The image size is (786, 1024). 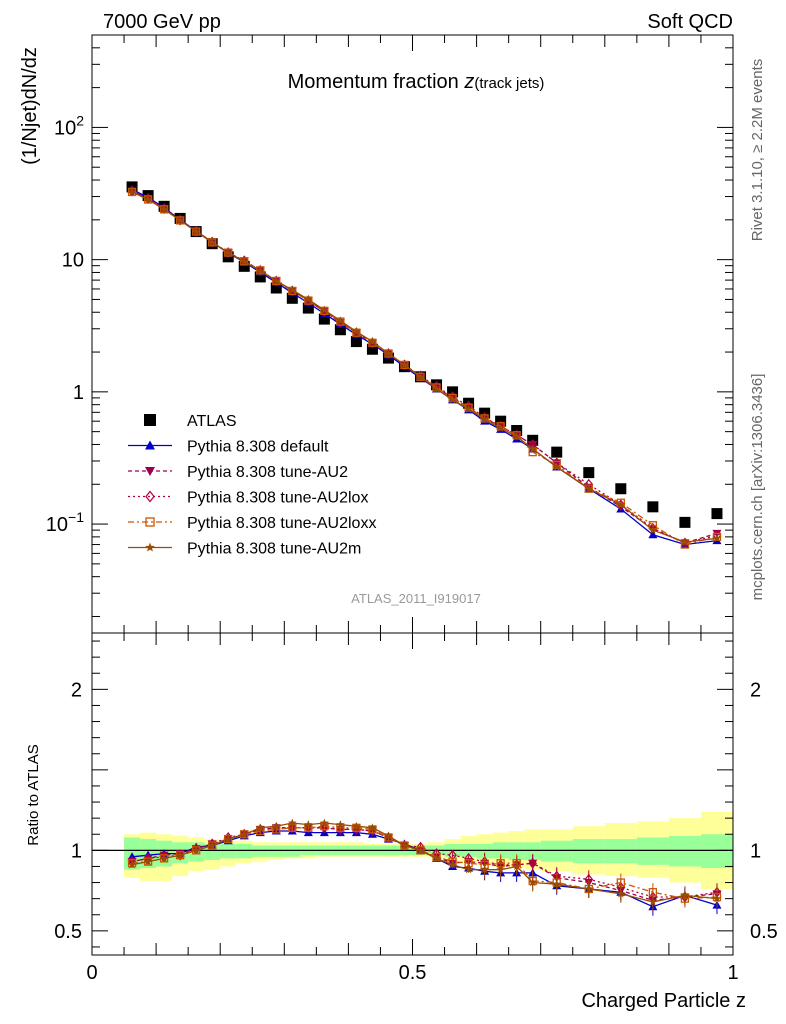 I want to click on main-point-default, so click(x=653, y=534).